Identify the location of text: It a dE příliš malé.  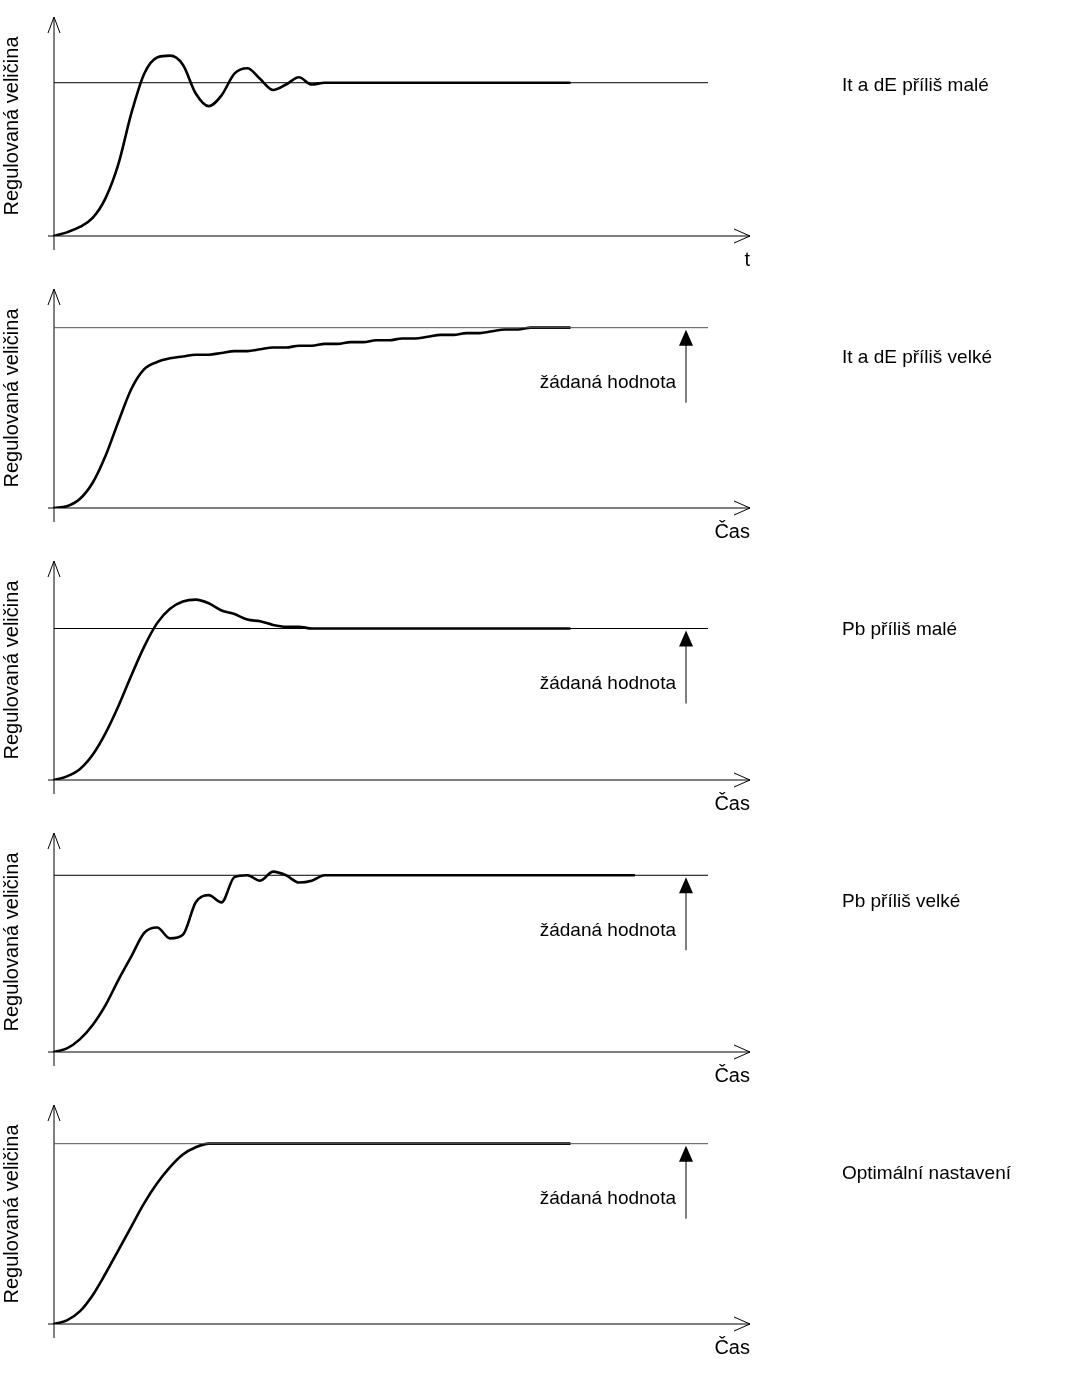
(915, 85).